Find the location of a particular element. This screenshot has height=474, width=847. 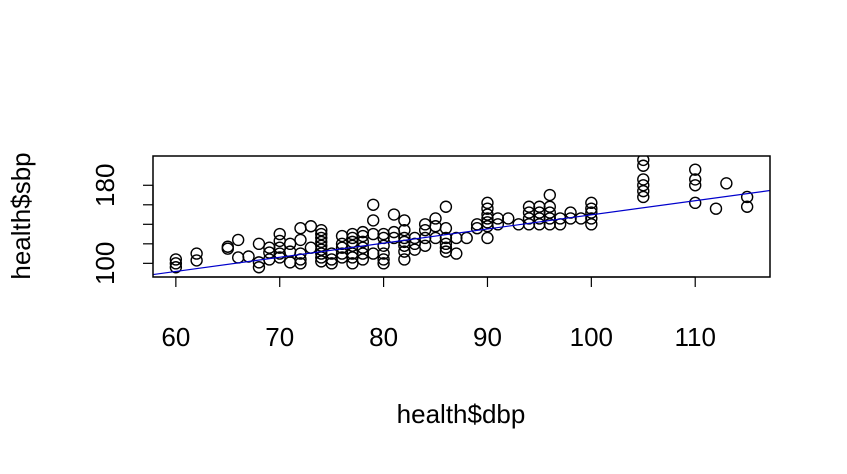

x-axis-title: health$dbp is located at coordinates (461, 414).